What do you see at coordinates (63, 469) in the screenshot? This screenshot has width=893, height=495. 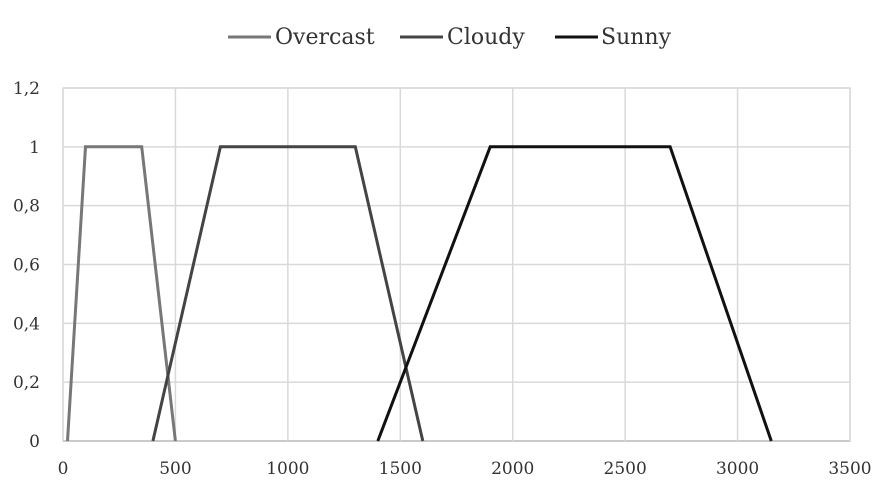 I see `x-tick-label: 0` at bounding box center [63, 469].